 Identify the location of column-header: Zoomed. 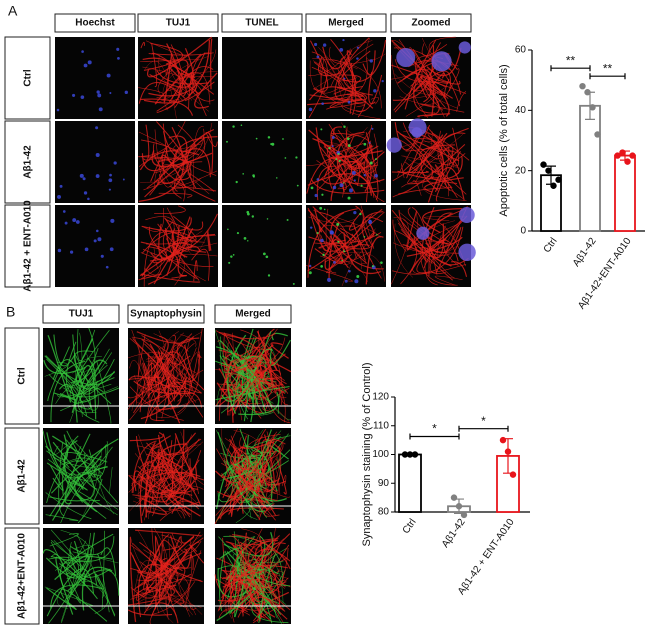
(431, 23).